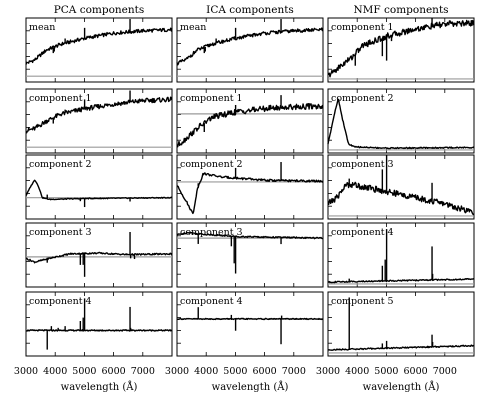 This screenshot has width=500, height=400. What do you see at coordinates (250, 10) in the screenshot?
I see `column-title: ICA components` at bounding box center [250, 10].